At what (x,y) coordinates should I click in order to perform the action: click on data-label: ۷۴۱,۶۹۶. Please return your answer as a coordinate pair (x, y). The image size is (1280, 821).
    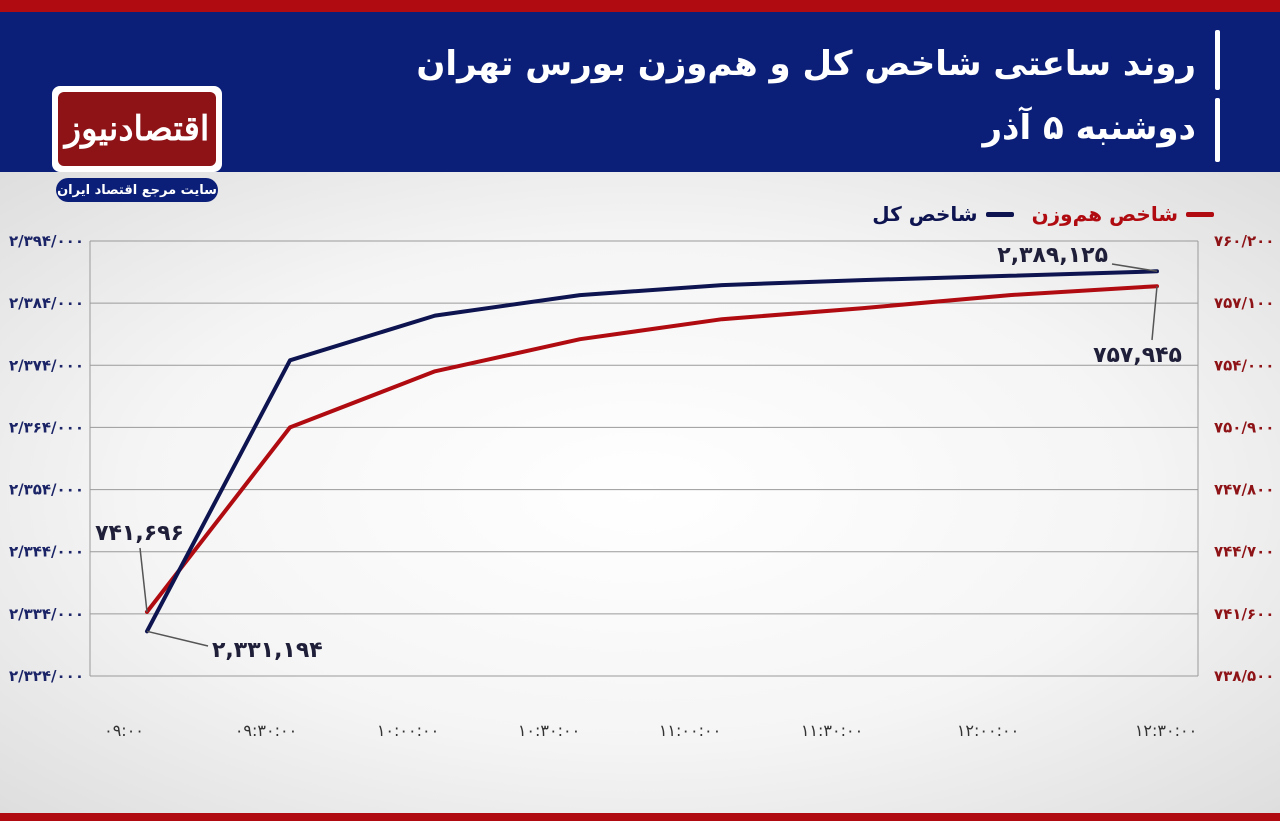
    Looking at the image, I should click on (139, 533).